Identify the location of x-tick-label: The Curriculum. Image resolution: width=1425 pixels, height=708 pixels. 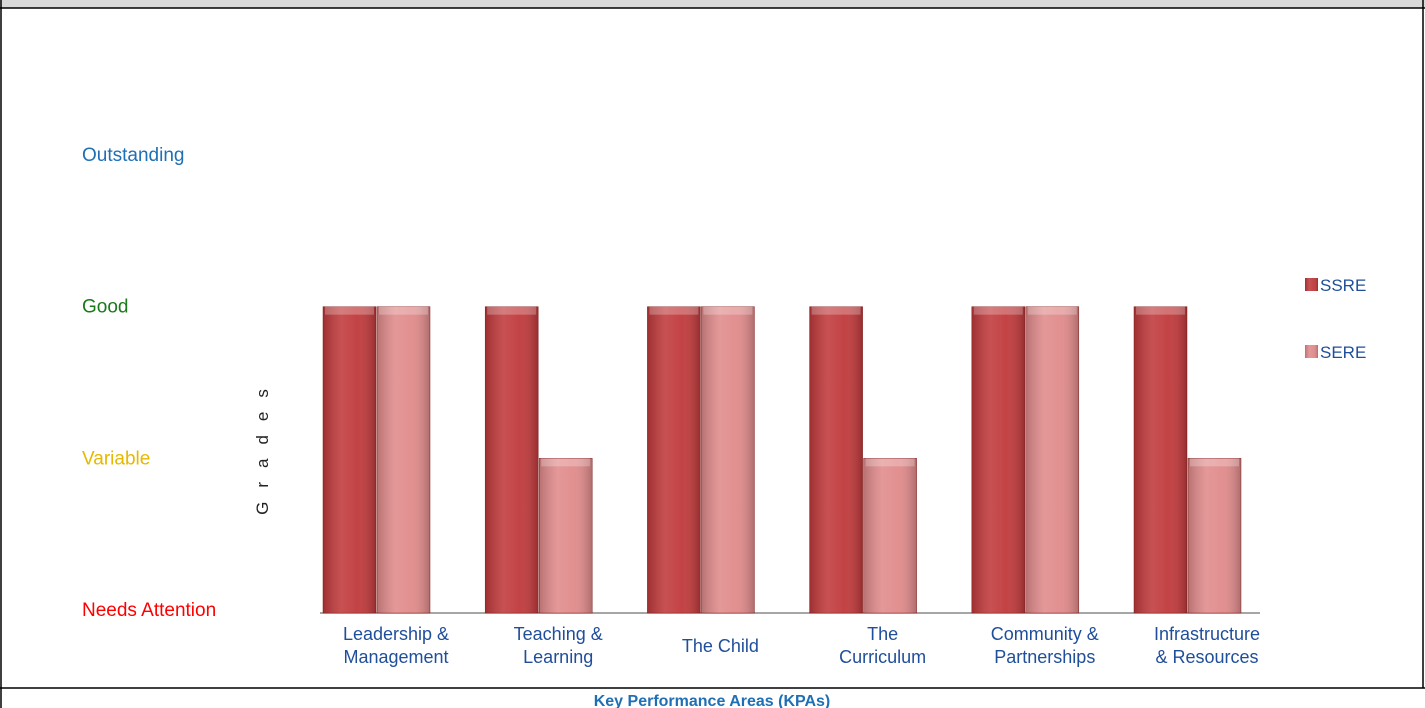
(882, 645).